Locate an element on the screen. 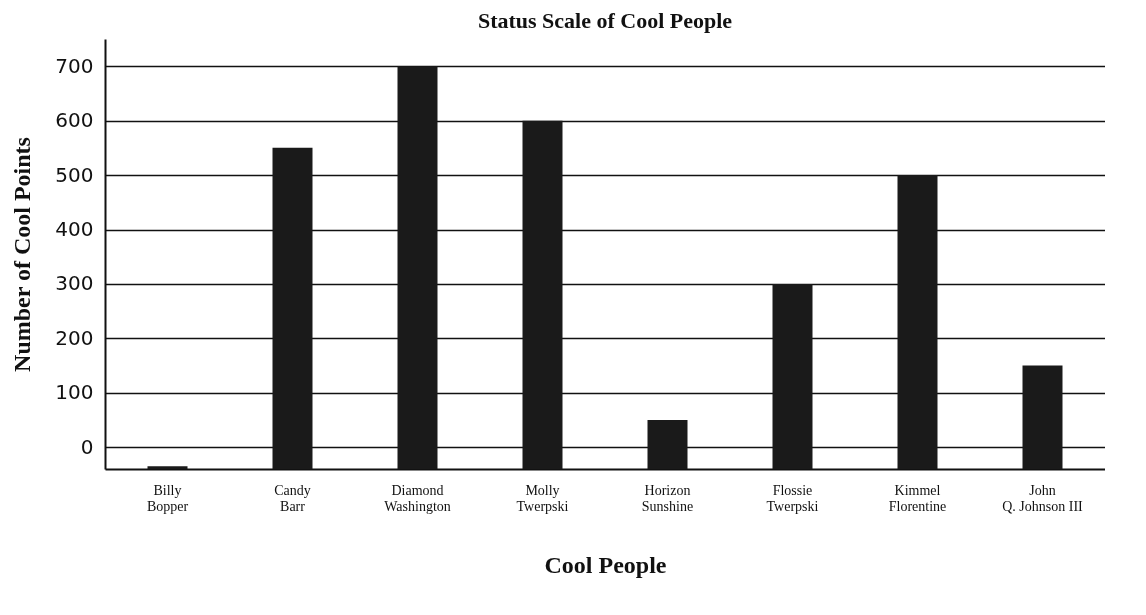 Image resolution: width=1146 pixels, height=615 pixels. y-tick-label: 200 is located at coordinates (74, 337).